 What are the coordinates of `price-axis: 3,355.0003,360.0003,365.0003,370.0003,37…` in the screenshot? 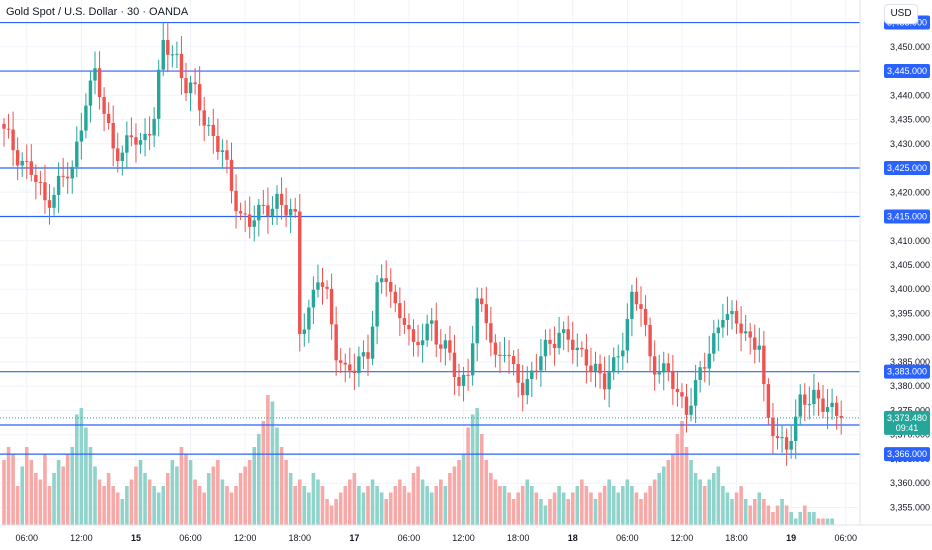 It's located at (910, 265).